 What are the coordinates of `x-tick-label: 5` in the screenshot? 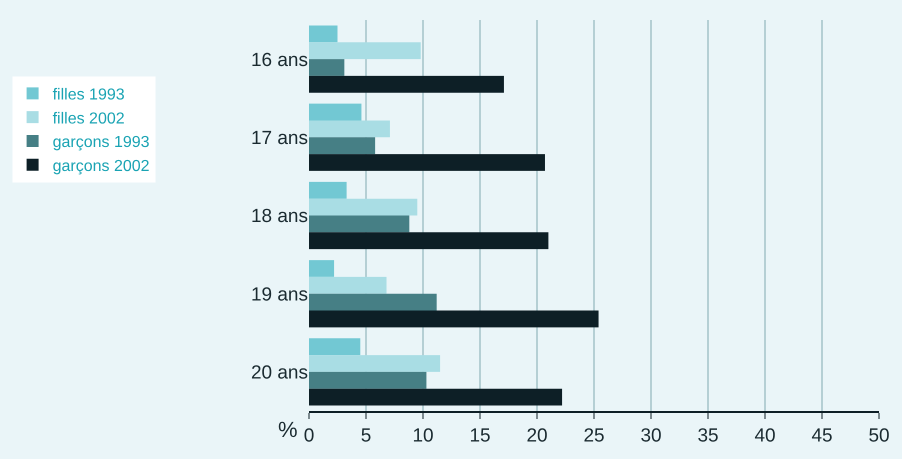 It's located at (366, 436).